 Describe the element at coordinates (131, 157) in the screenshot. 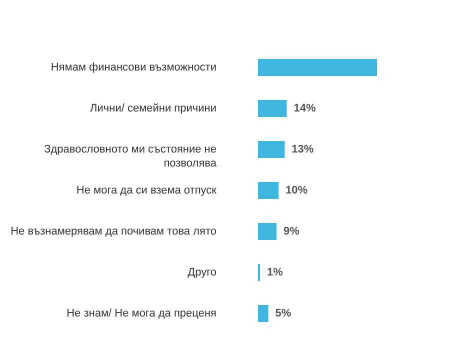

I see `y-tick-label: Здравословното ми състояние не позволява` at that location.